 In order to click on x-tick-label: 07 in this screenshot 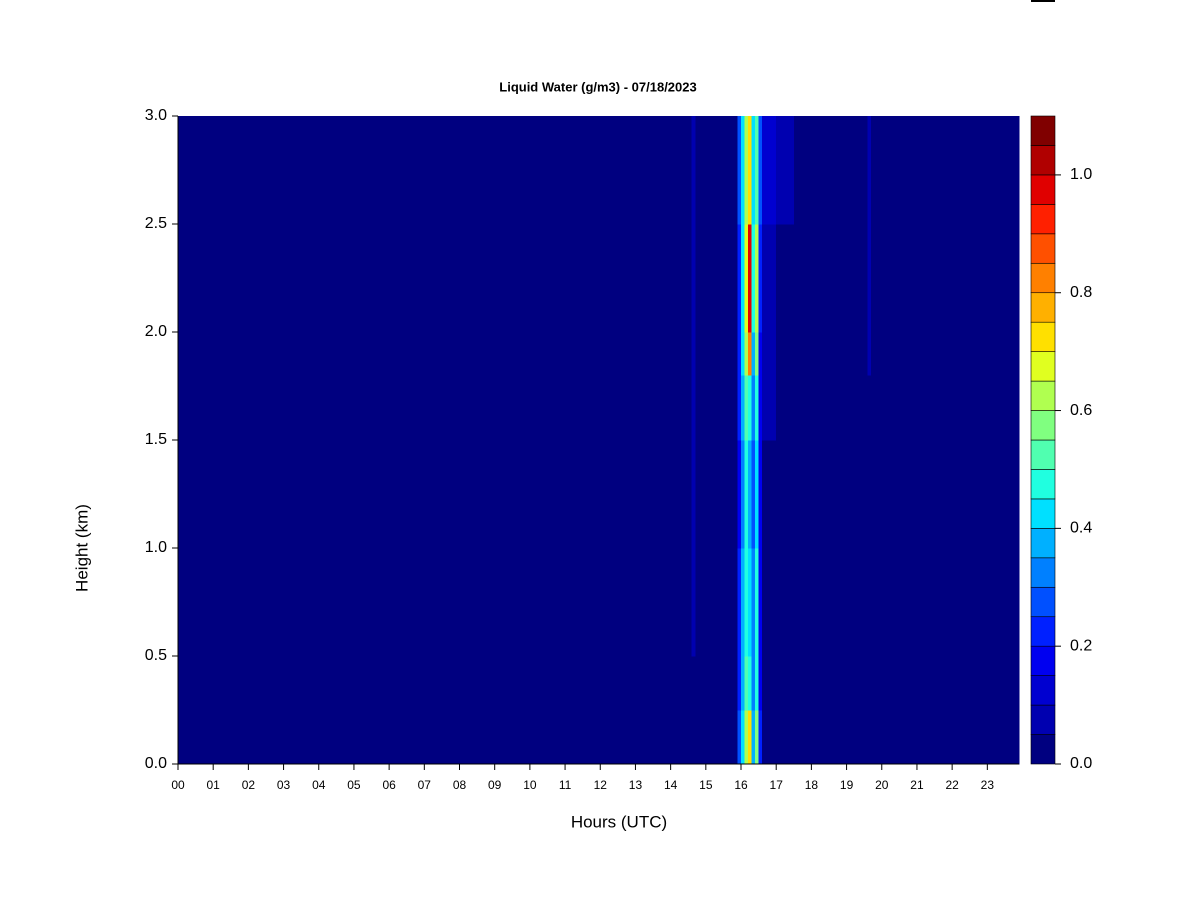, I will do `click(425, 785)`.